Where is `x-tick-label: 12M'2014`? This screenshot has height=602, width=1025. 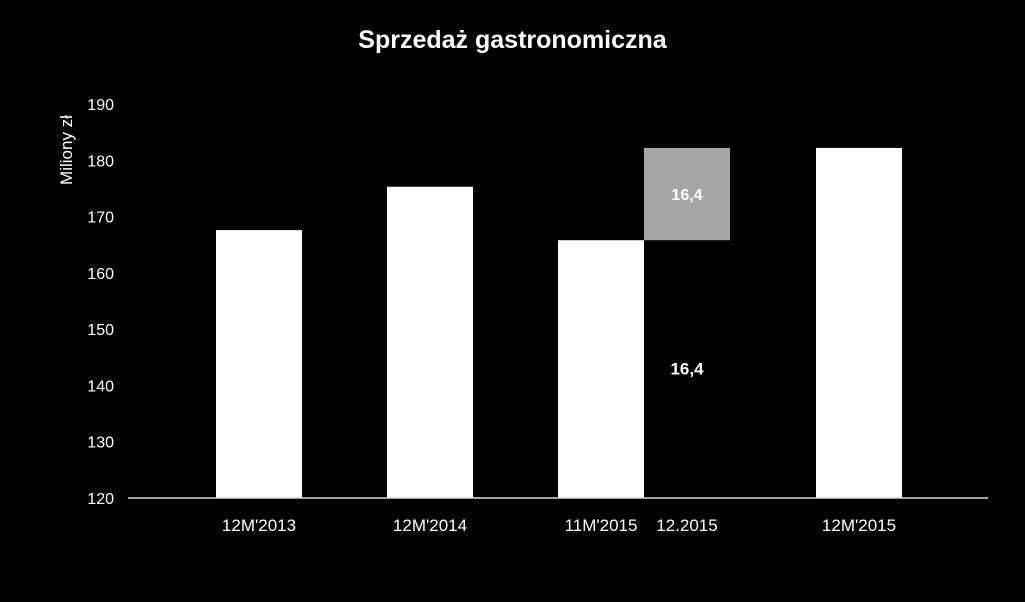 x-tick-label: 12M'2014 is located at coordinates (430, 525).